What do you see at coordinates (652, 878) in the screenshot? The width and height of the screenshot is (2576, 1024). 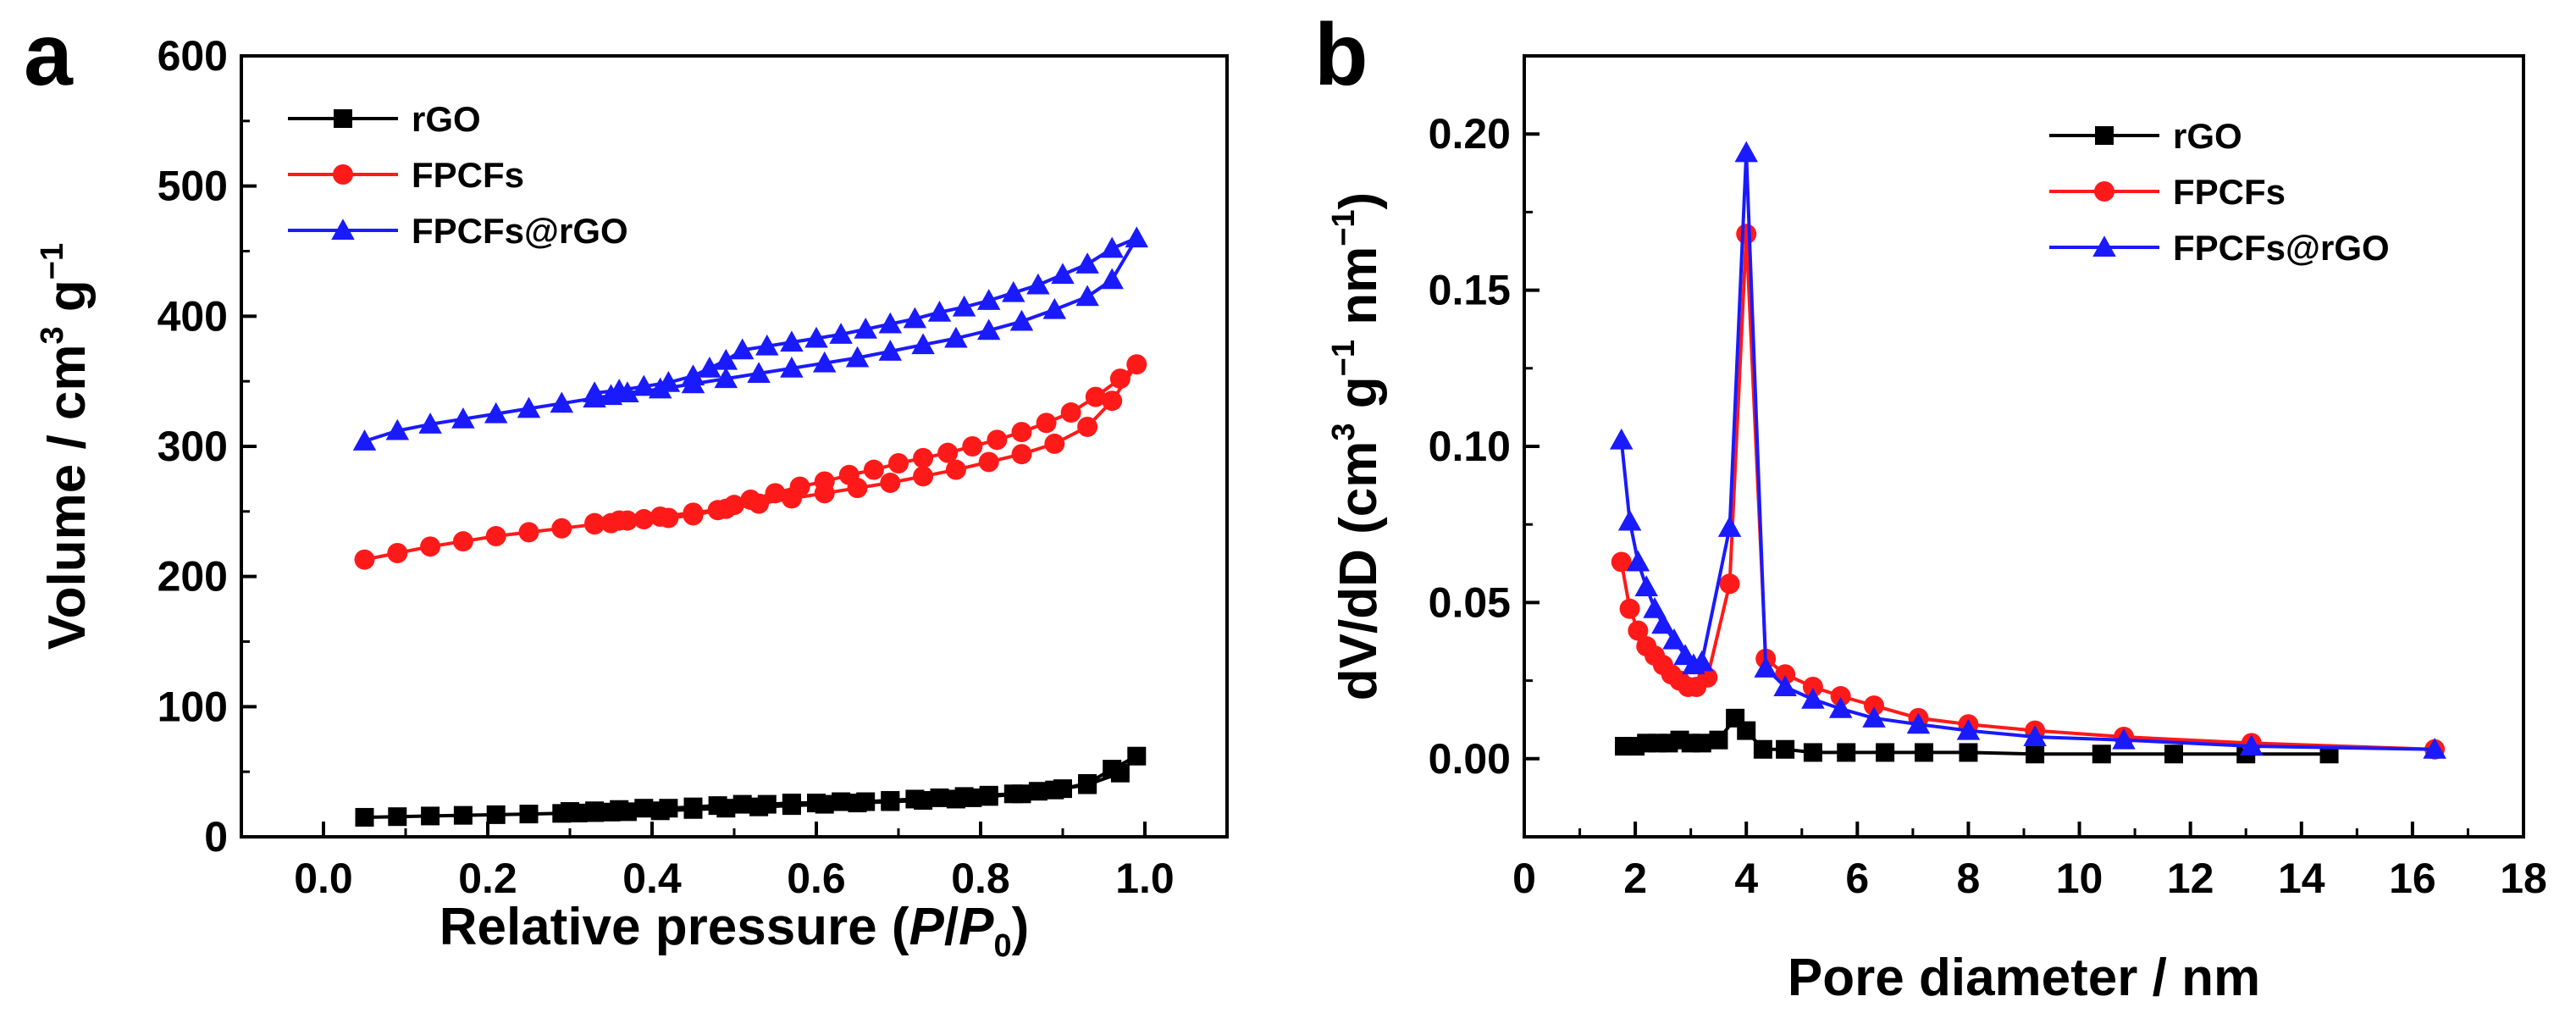 I see `panel-a-x-tick-label-2: 0.4` at bounding box center [652, 878].